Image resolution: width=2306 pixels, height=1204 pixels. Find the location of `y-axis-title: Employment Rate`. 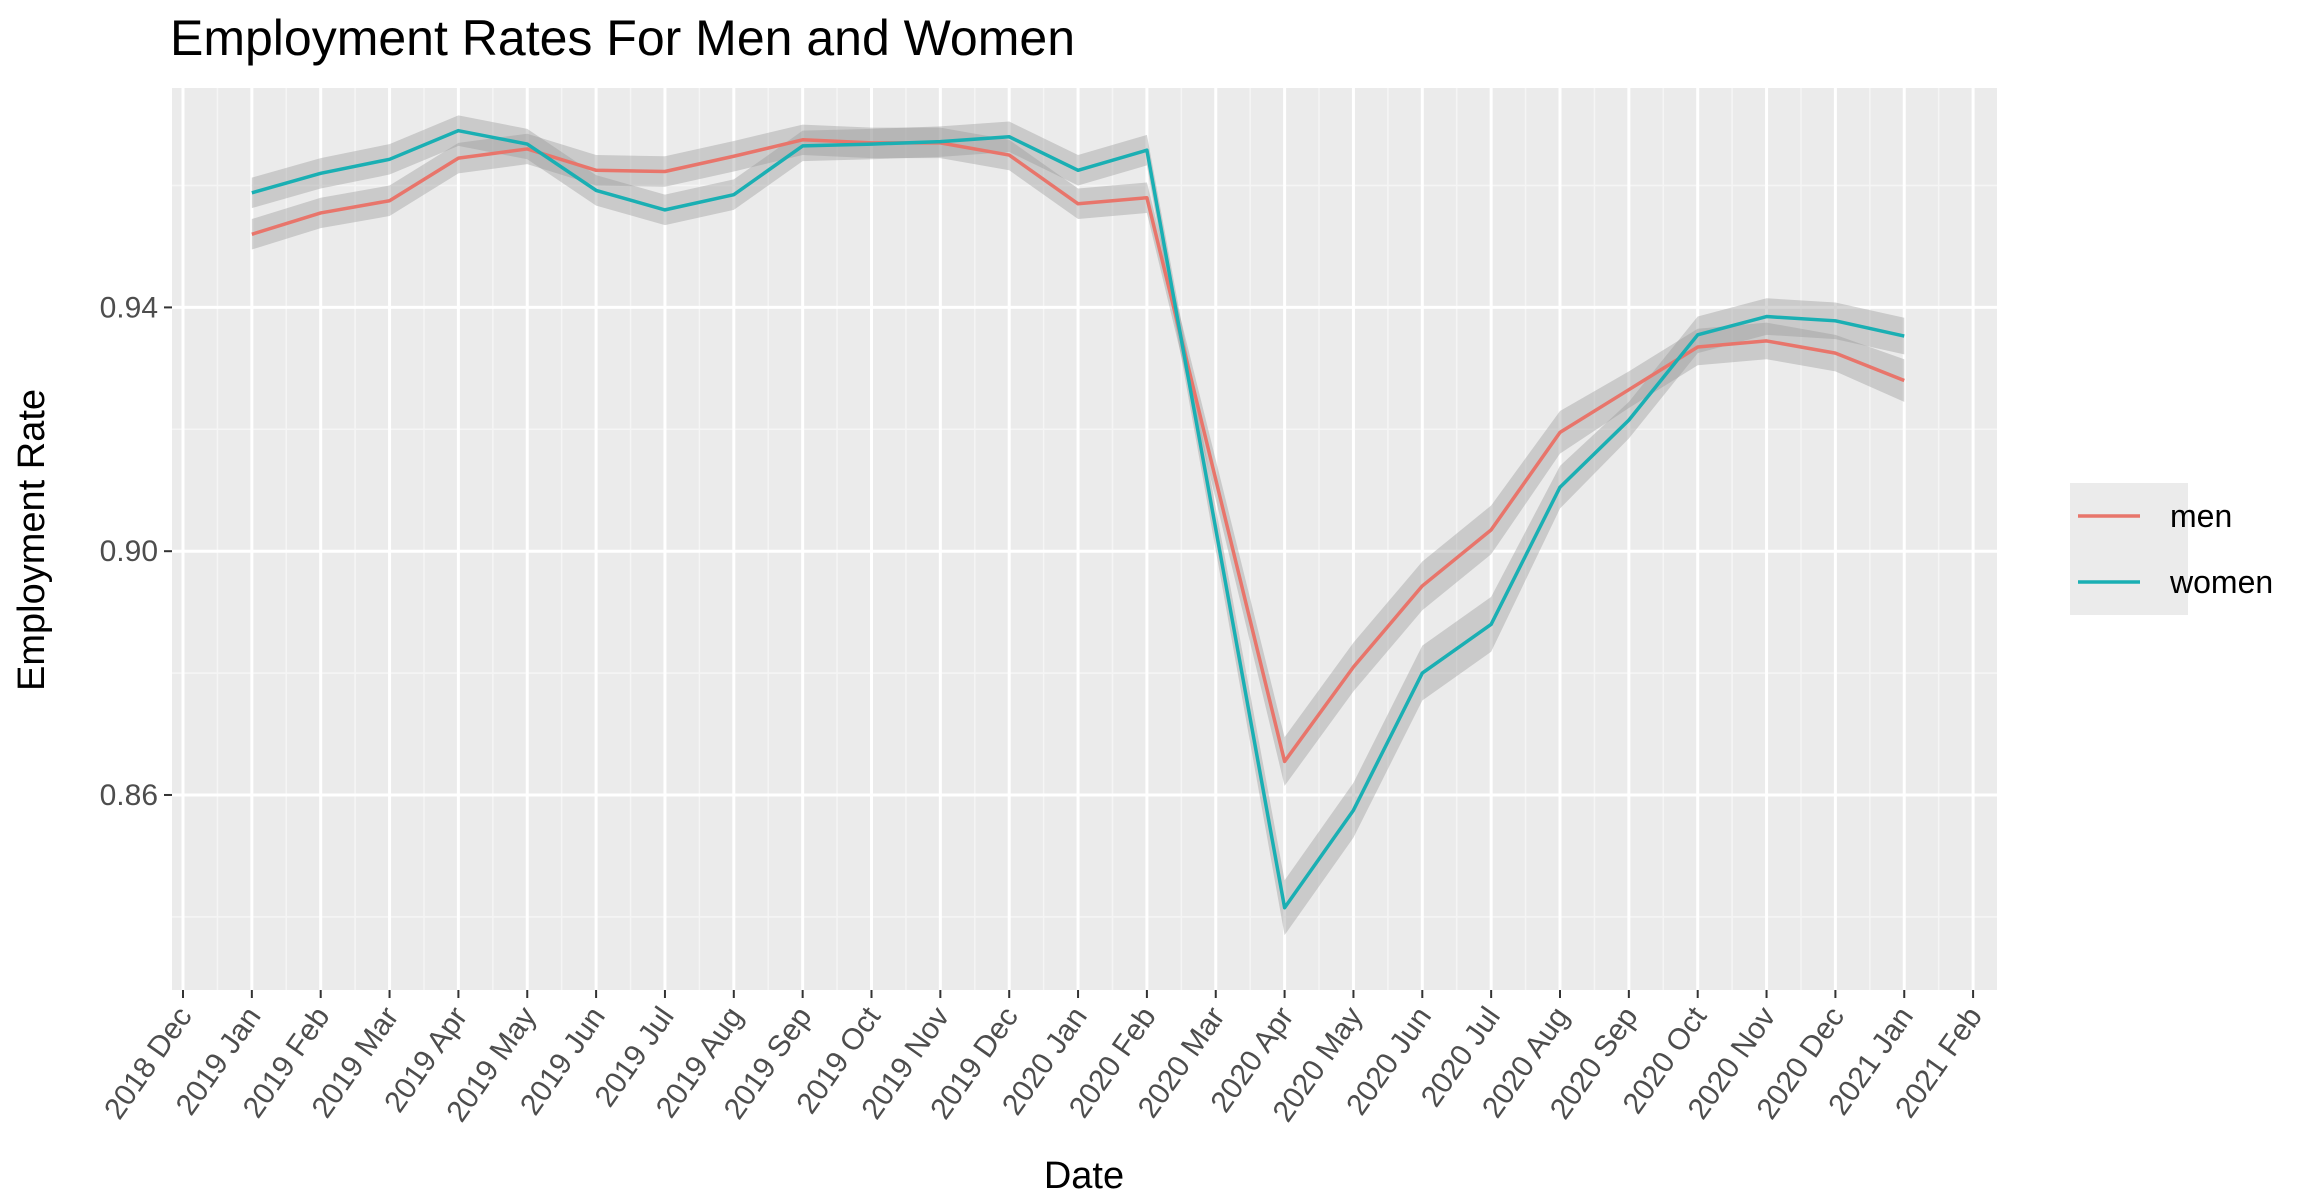

y-axis-title: Employment Rate is located at coordinates (32, 540).